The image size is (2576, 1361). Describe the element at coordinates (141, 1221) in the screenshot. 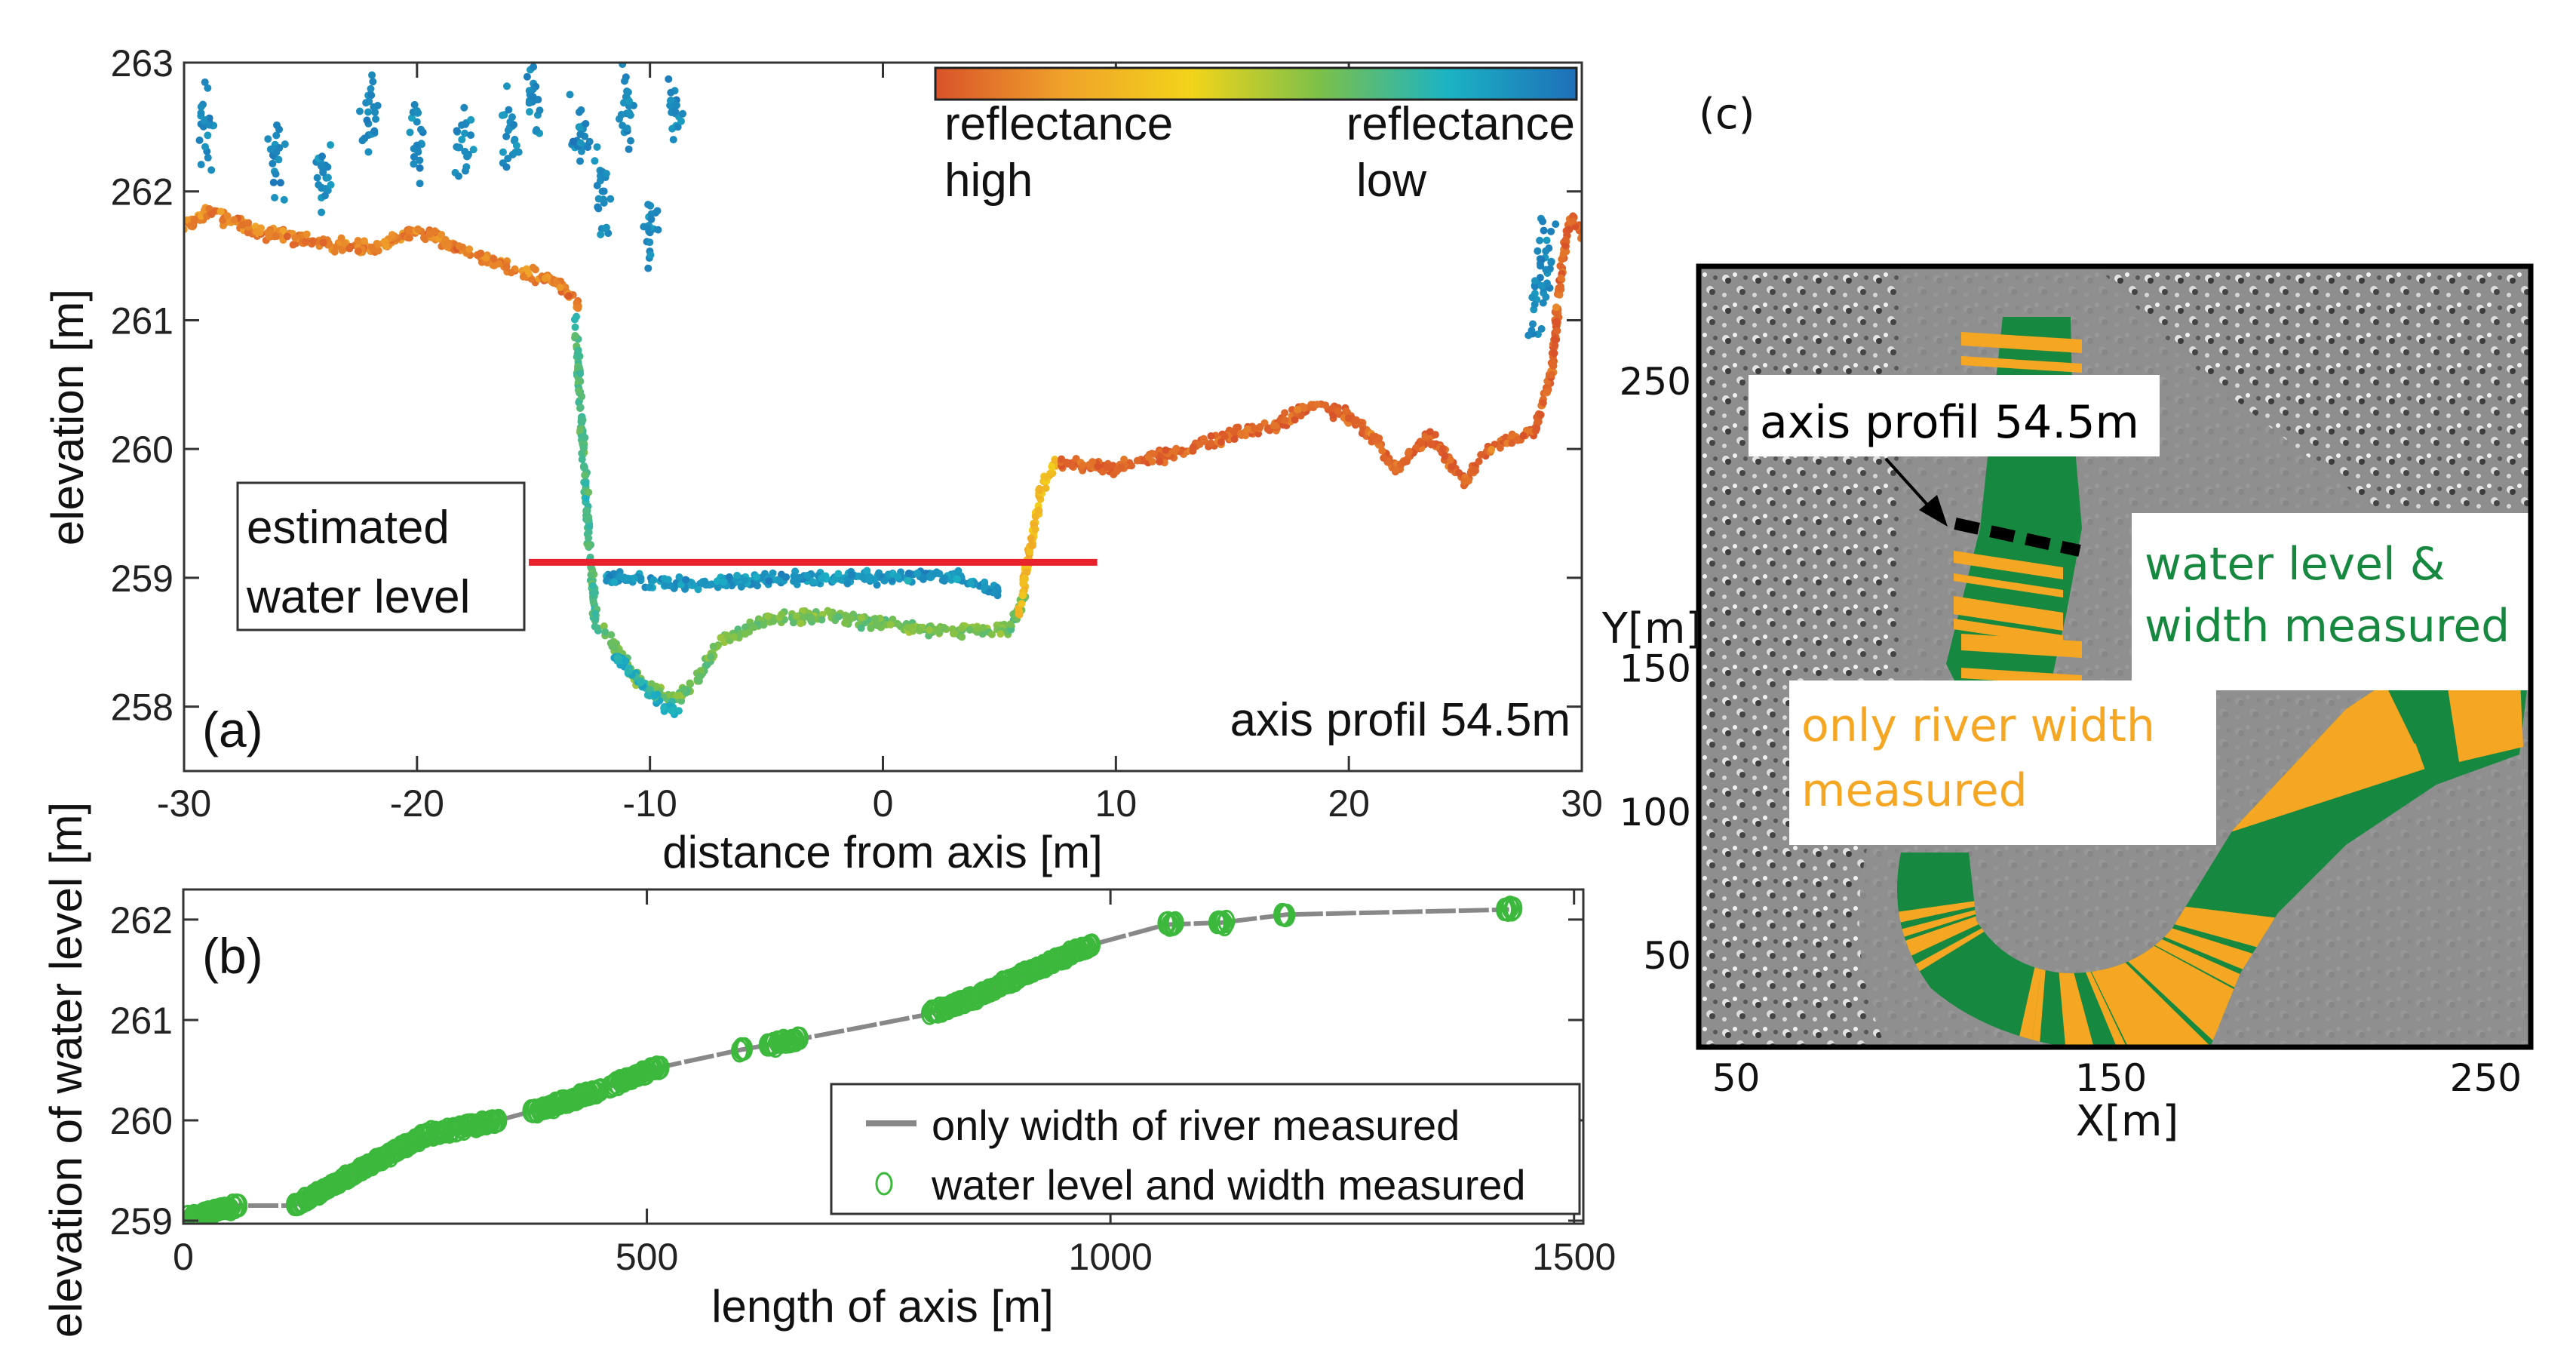

I see `y-tick-label: 259` at that location.